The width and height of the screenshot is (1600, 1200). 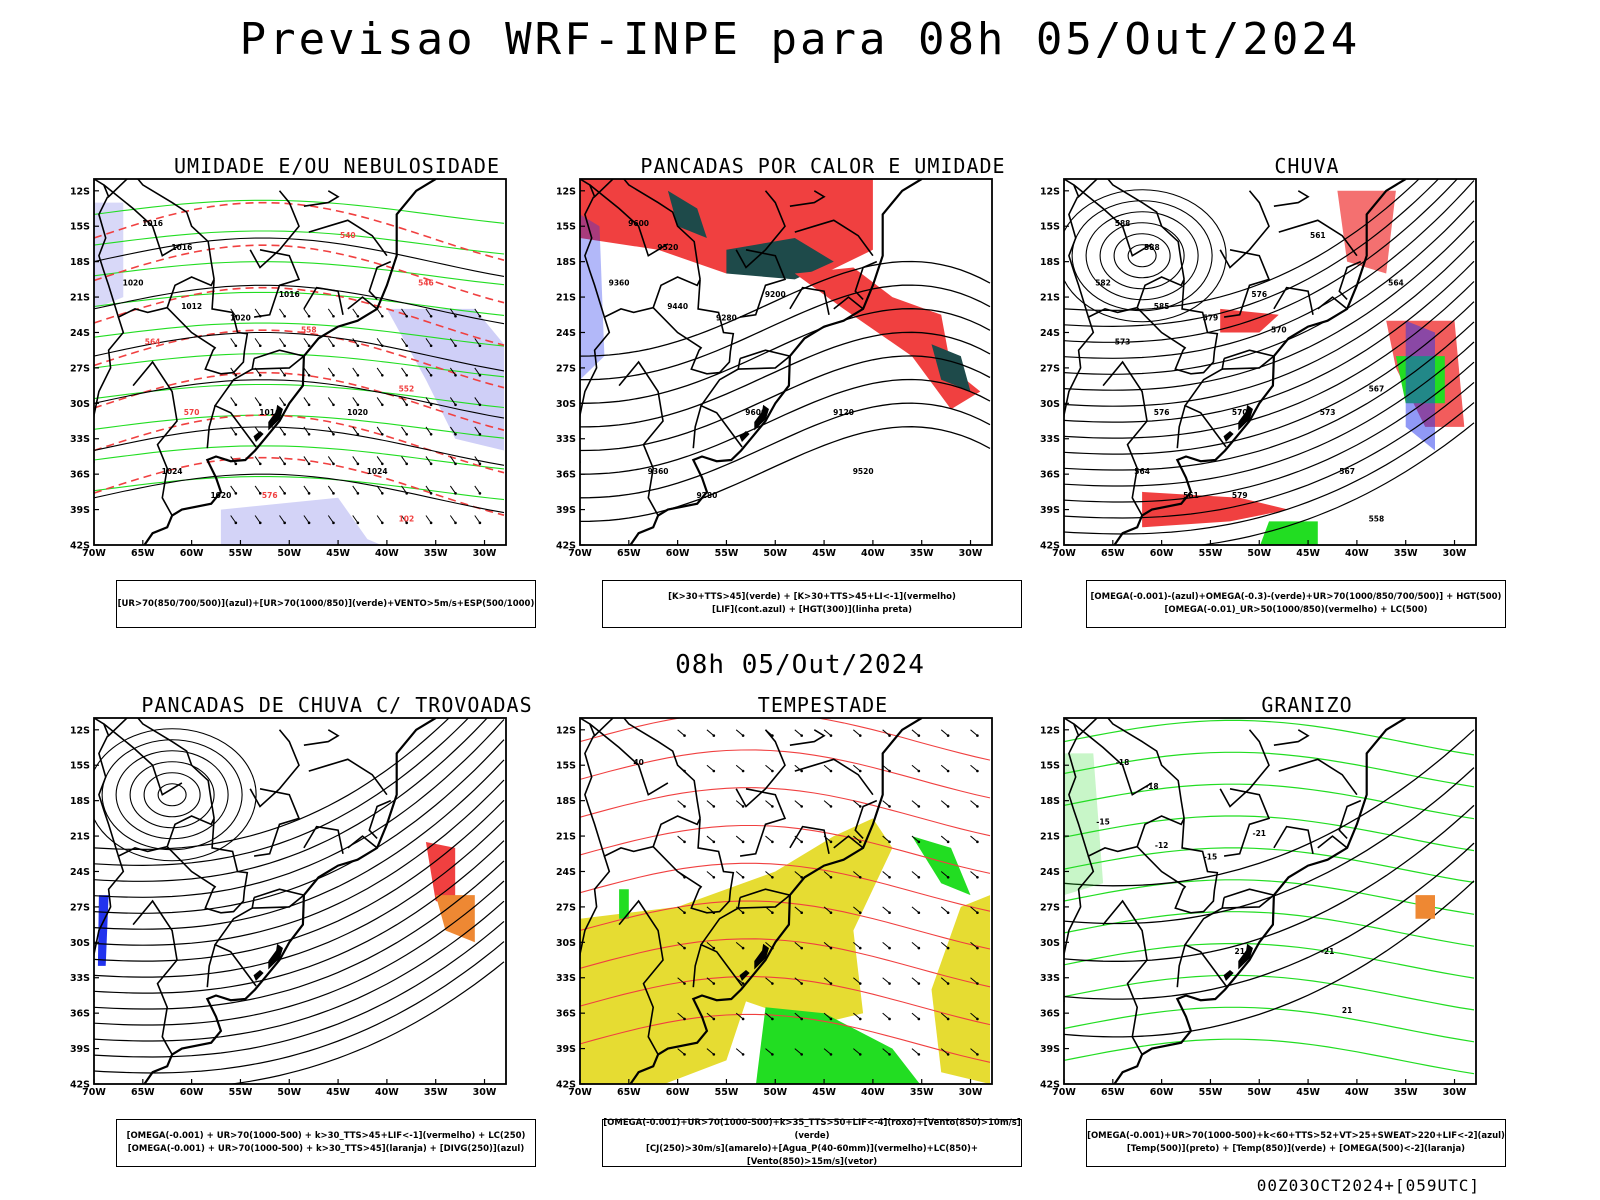 What do you see at coordinates (638, 223) in the screenshot?
I see `contour-label: 9600` at bounding box center [638, 223].